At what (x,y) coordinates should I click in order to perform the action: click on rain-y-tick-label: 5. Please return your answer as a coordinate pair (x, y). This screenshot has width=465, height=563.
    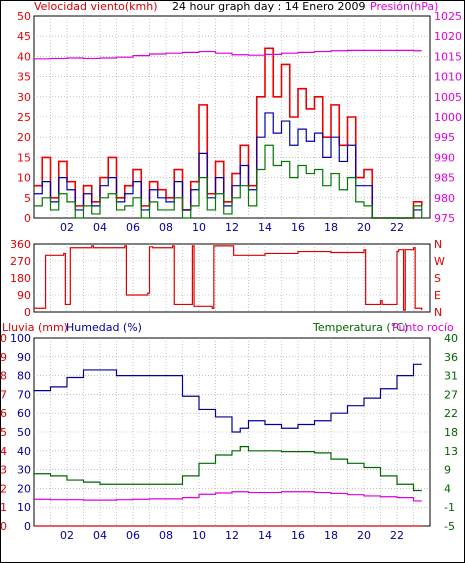
    Looking at the image, I should click on (3, 432).